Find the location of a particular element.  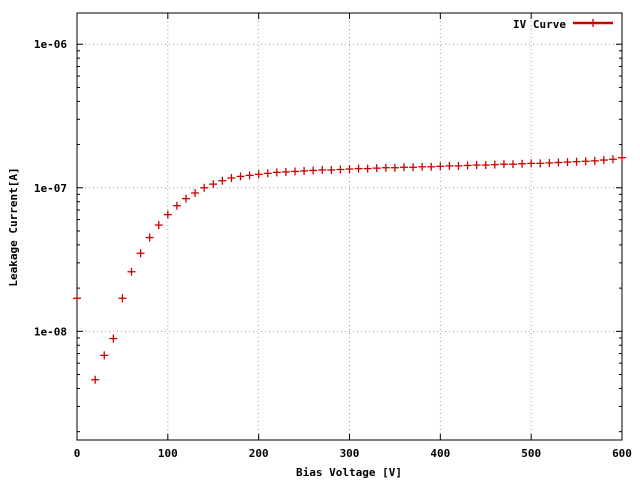

x-tick-label: 300 is located at coordinates (350, 453).